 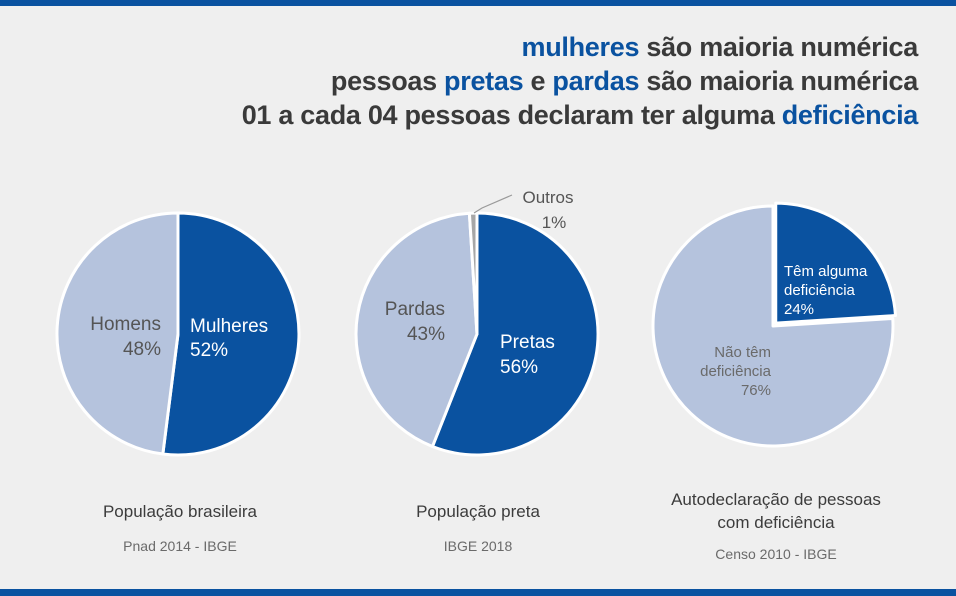 What do you see at coordinates (493, 204) in the screenshot?
I see `outros-leader-line` at bounding box center [493, 204].